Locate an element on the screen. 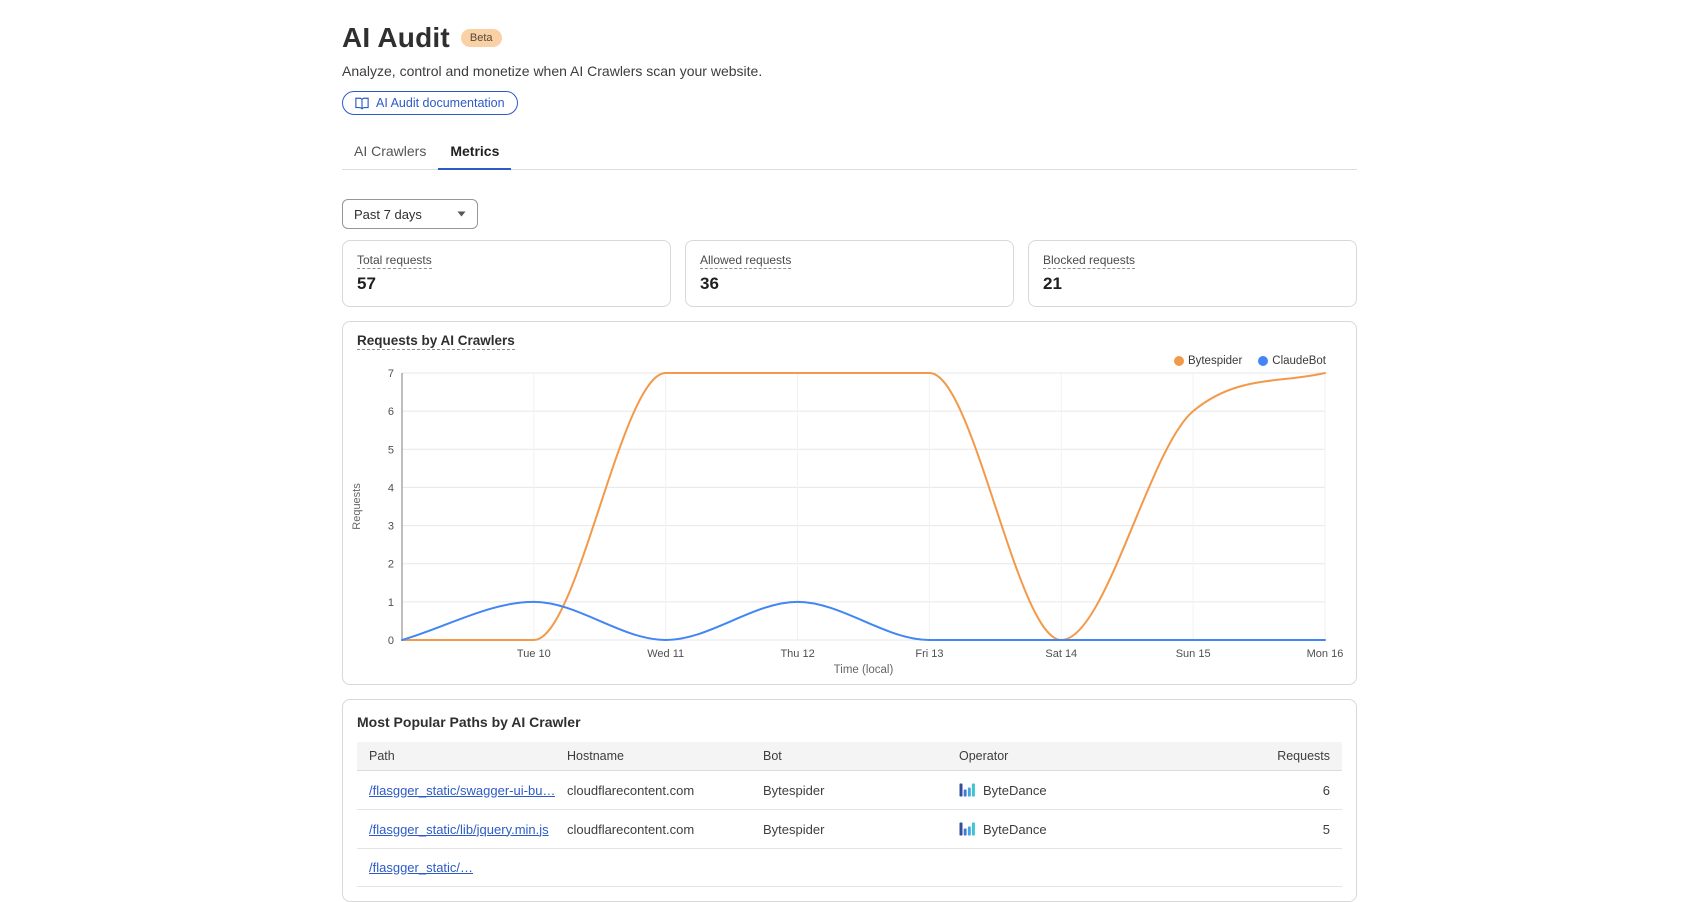  cell-requests is located at coordinates (1242, 867).